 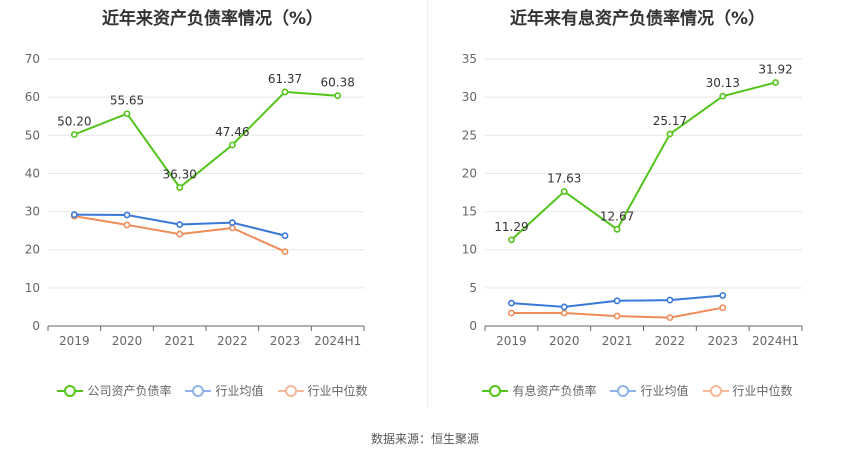 What do you see at coordinates (285, 79) in the screenshot?
I see `data-label: 61.37` at bounding box center [285, 79].